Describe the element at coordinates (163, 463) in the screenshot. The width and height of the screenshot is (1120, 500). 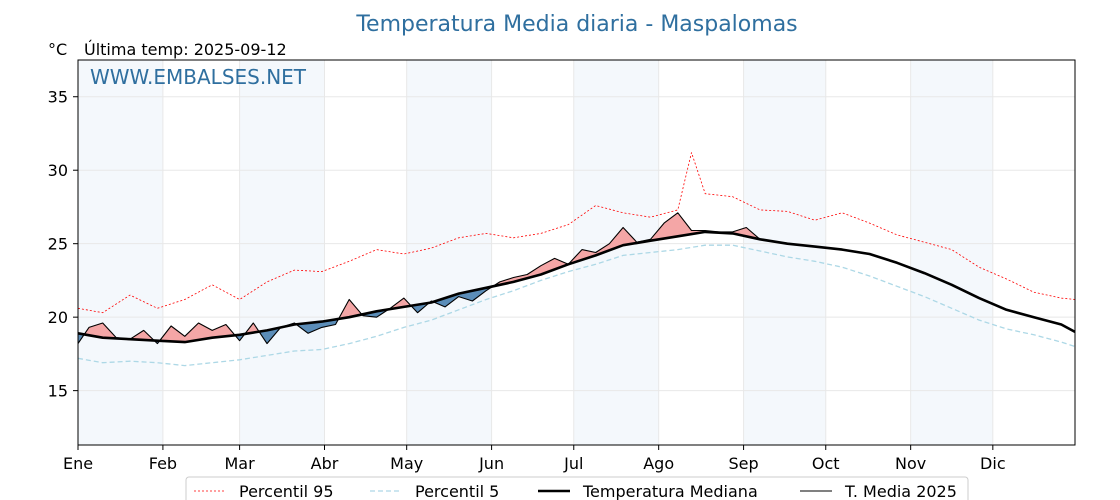
I see `x-tick-label: Feb` at that location.